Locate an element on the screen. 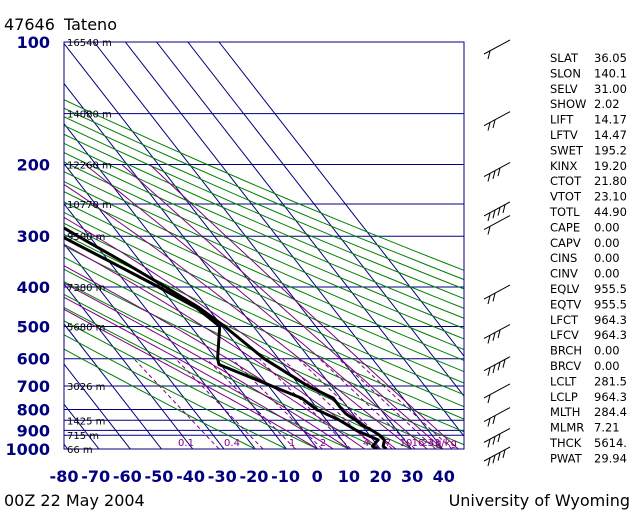  timestamp: 00Z 22 May 2004 is located at coordinates (74, 500).